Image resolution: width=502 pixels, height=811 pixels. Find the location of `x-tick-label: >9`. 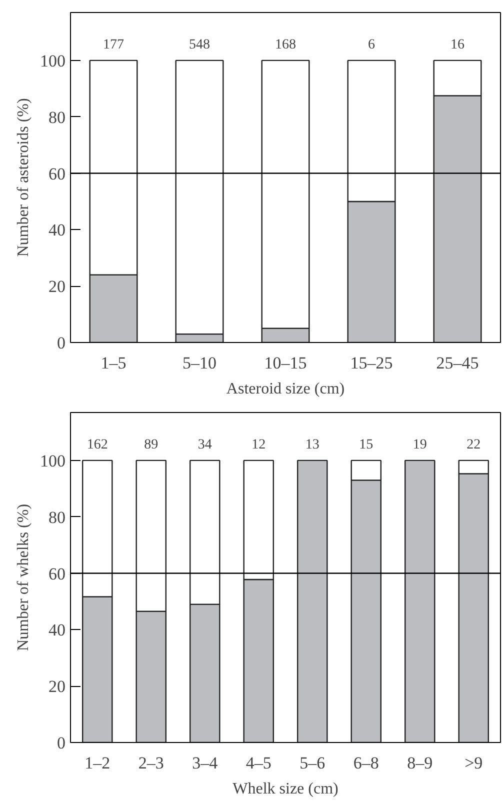

x-tick-label: >9 is located at coordinates (473, 763).